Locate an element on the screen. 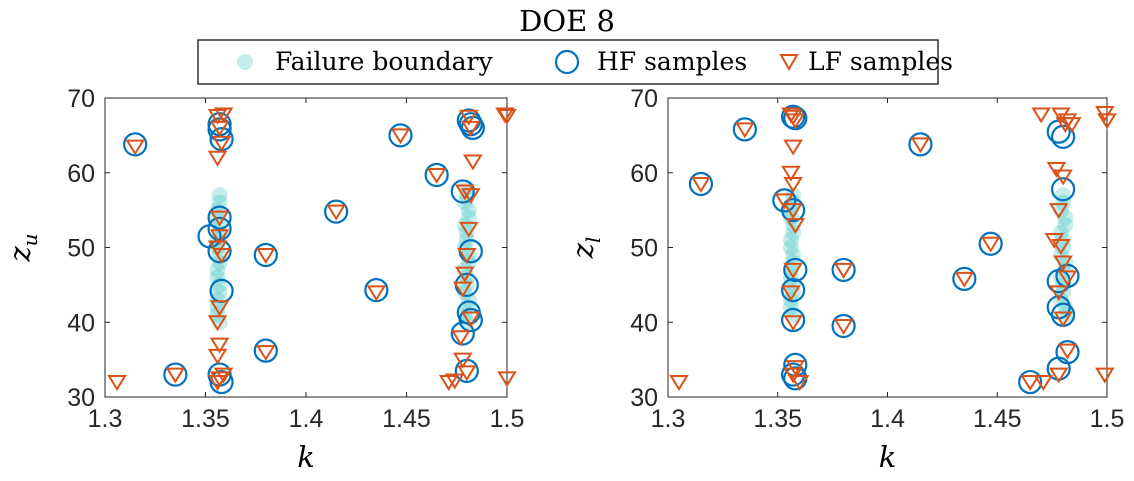  y-axis-label-sub: u is located at coordinates (30, 239).